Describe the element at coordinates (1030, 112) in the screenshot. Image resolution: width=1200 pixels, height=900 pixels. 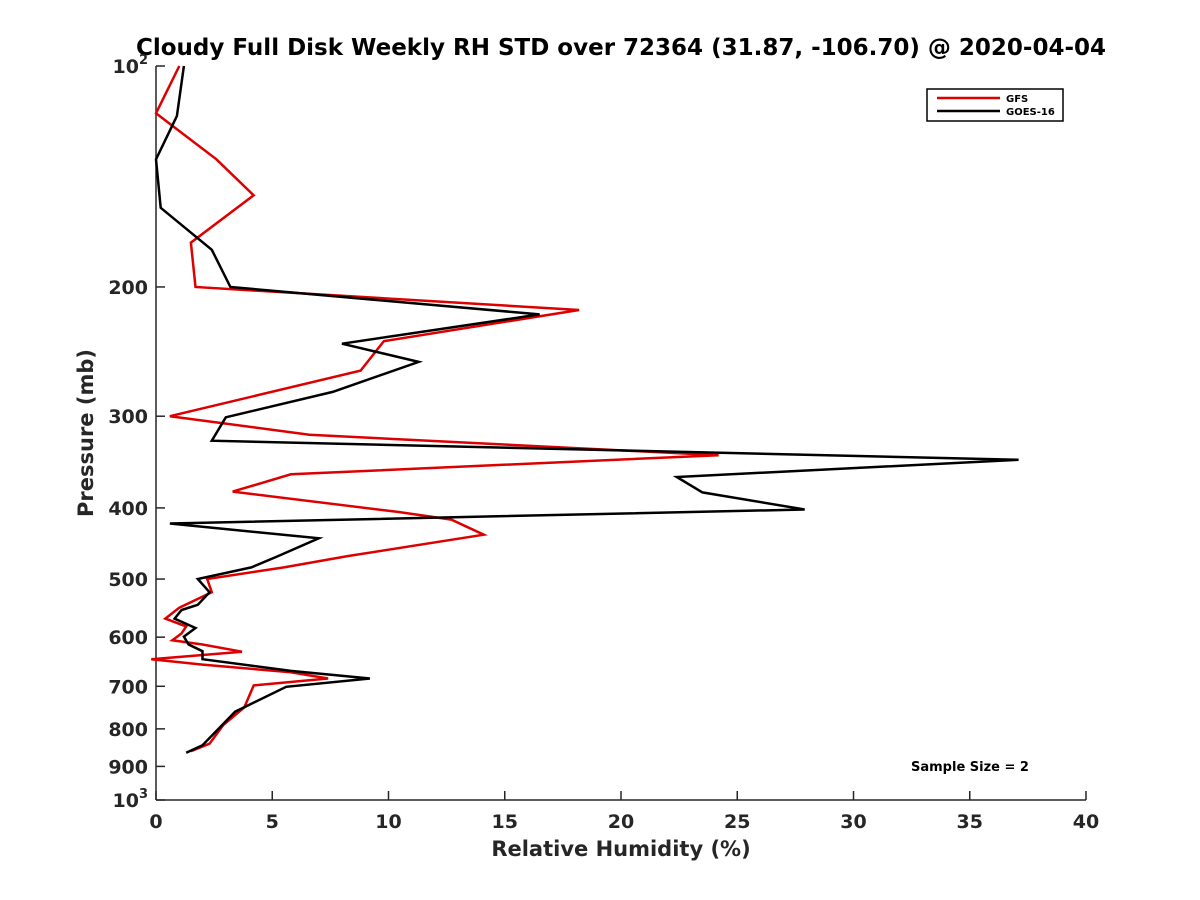
I see `legend-label-goes16: GOES-16` at that location.